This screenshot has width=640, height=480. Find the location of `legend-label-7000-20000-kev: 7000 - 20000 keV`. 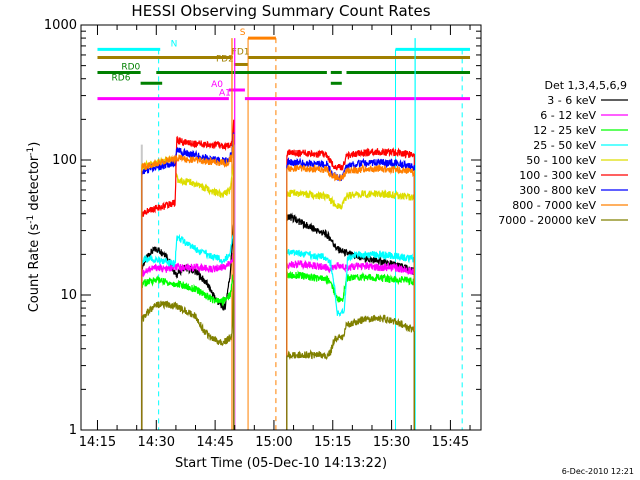

legend-label-7000-20000-kev: 7000 - 20000 keV is located at coordinates (547, 220).